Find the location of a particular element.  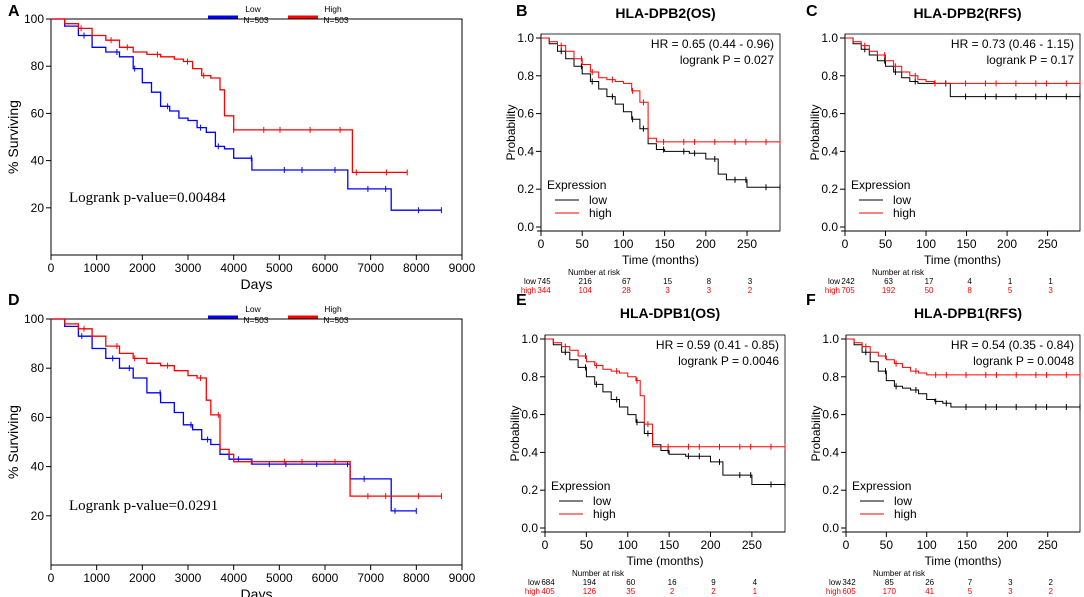

risk-value: 67 is located at coordinates (626, 281).